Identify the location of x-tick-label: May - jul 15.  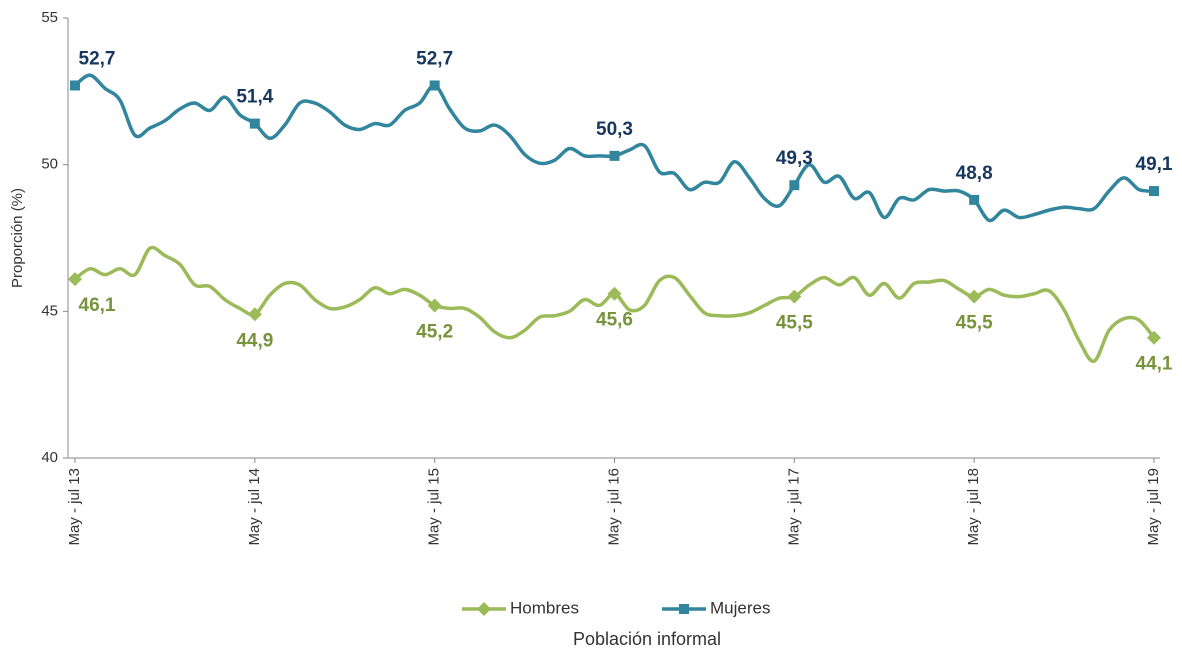
(434, 507).